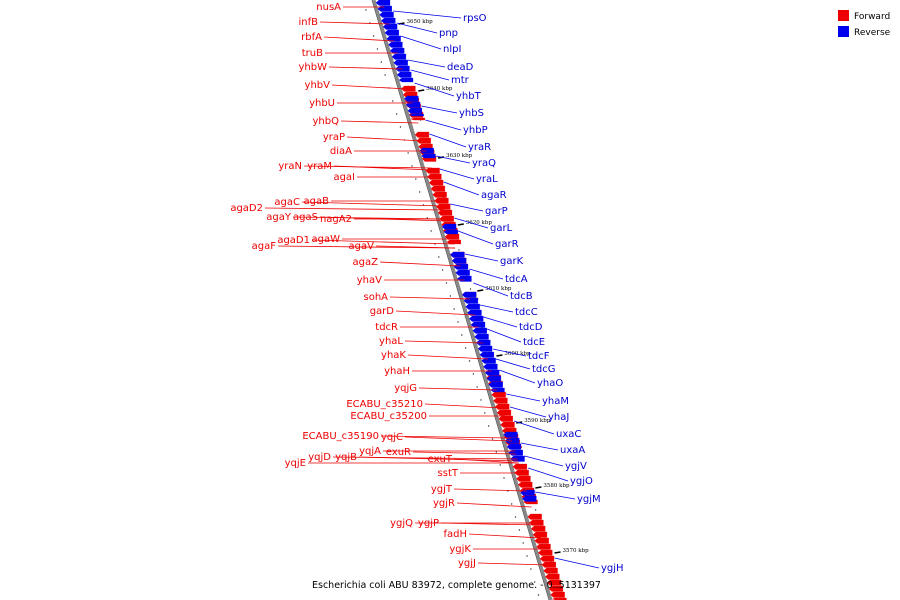 The height and width of the screenshot is (600, 900). What do you see at coordinates (471, 113) in the screenshot?
I see `reverse-gene-label-yhbs: yhbS` at bounding box center [471, 113].